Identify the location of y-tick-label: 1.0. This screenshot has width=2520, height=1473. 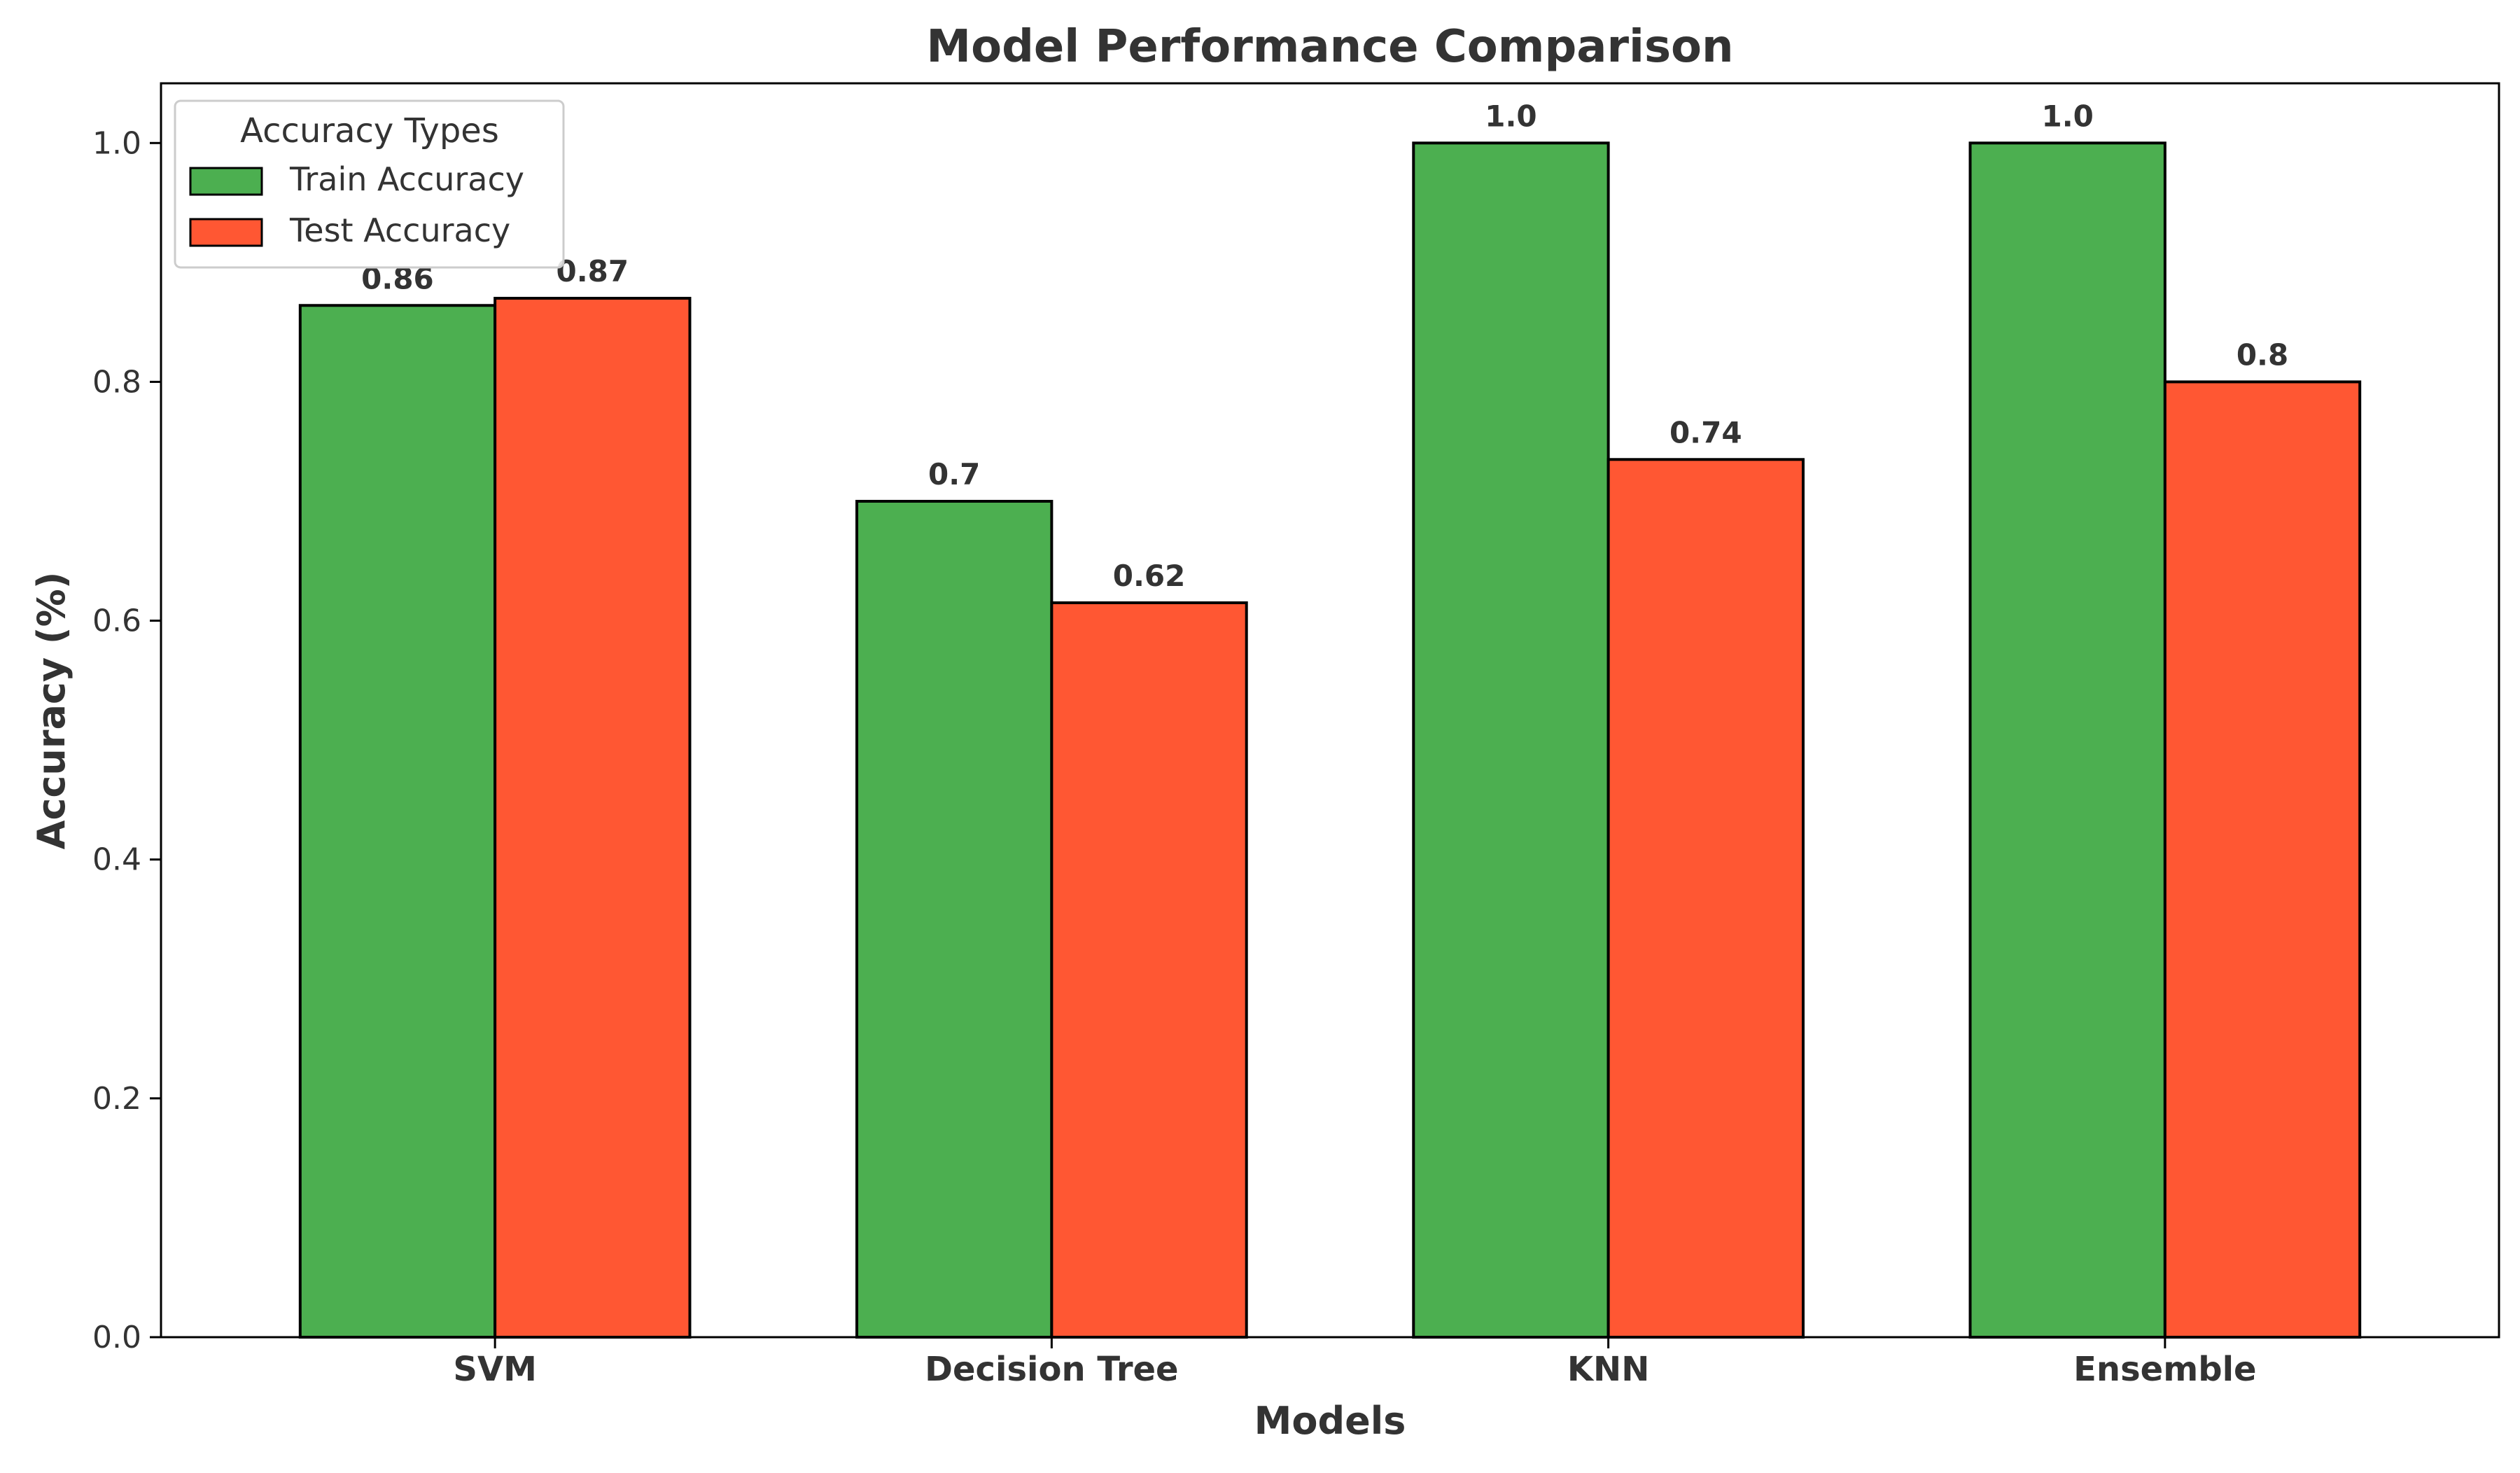
(116, 143).